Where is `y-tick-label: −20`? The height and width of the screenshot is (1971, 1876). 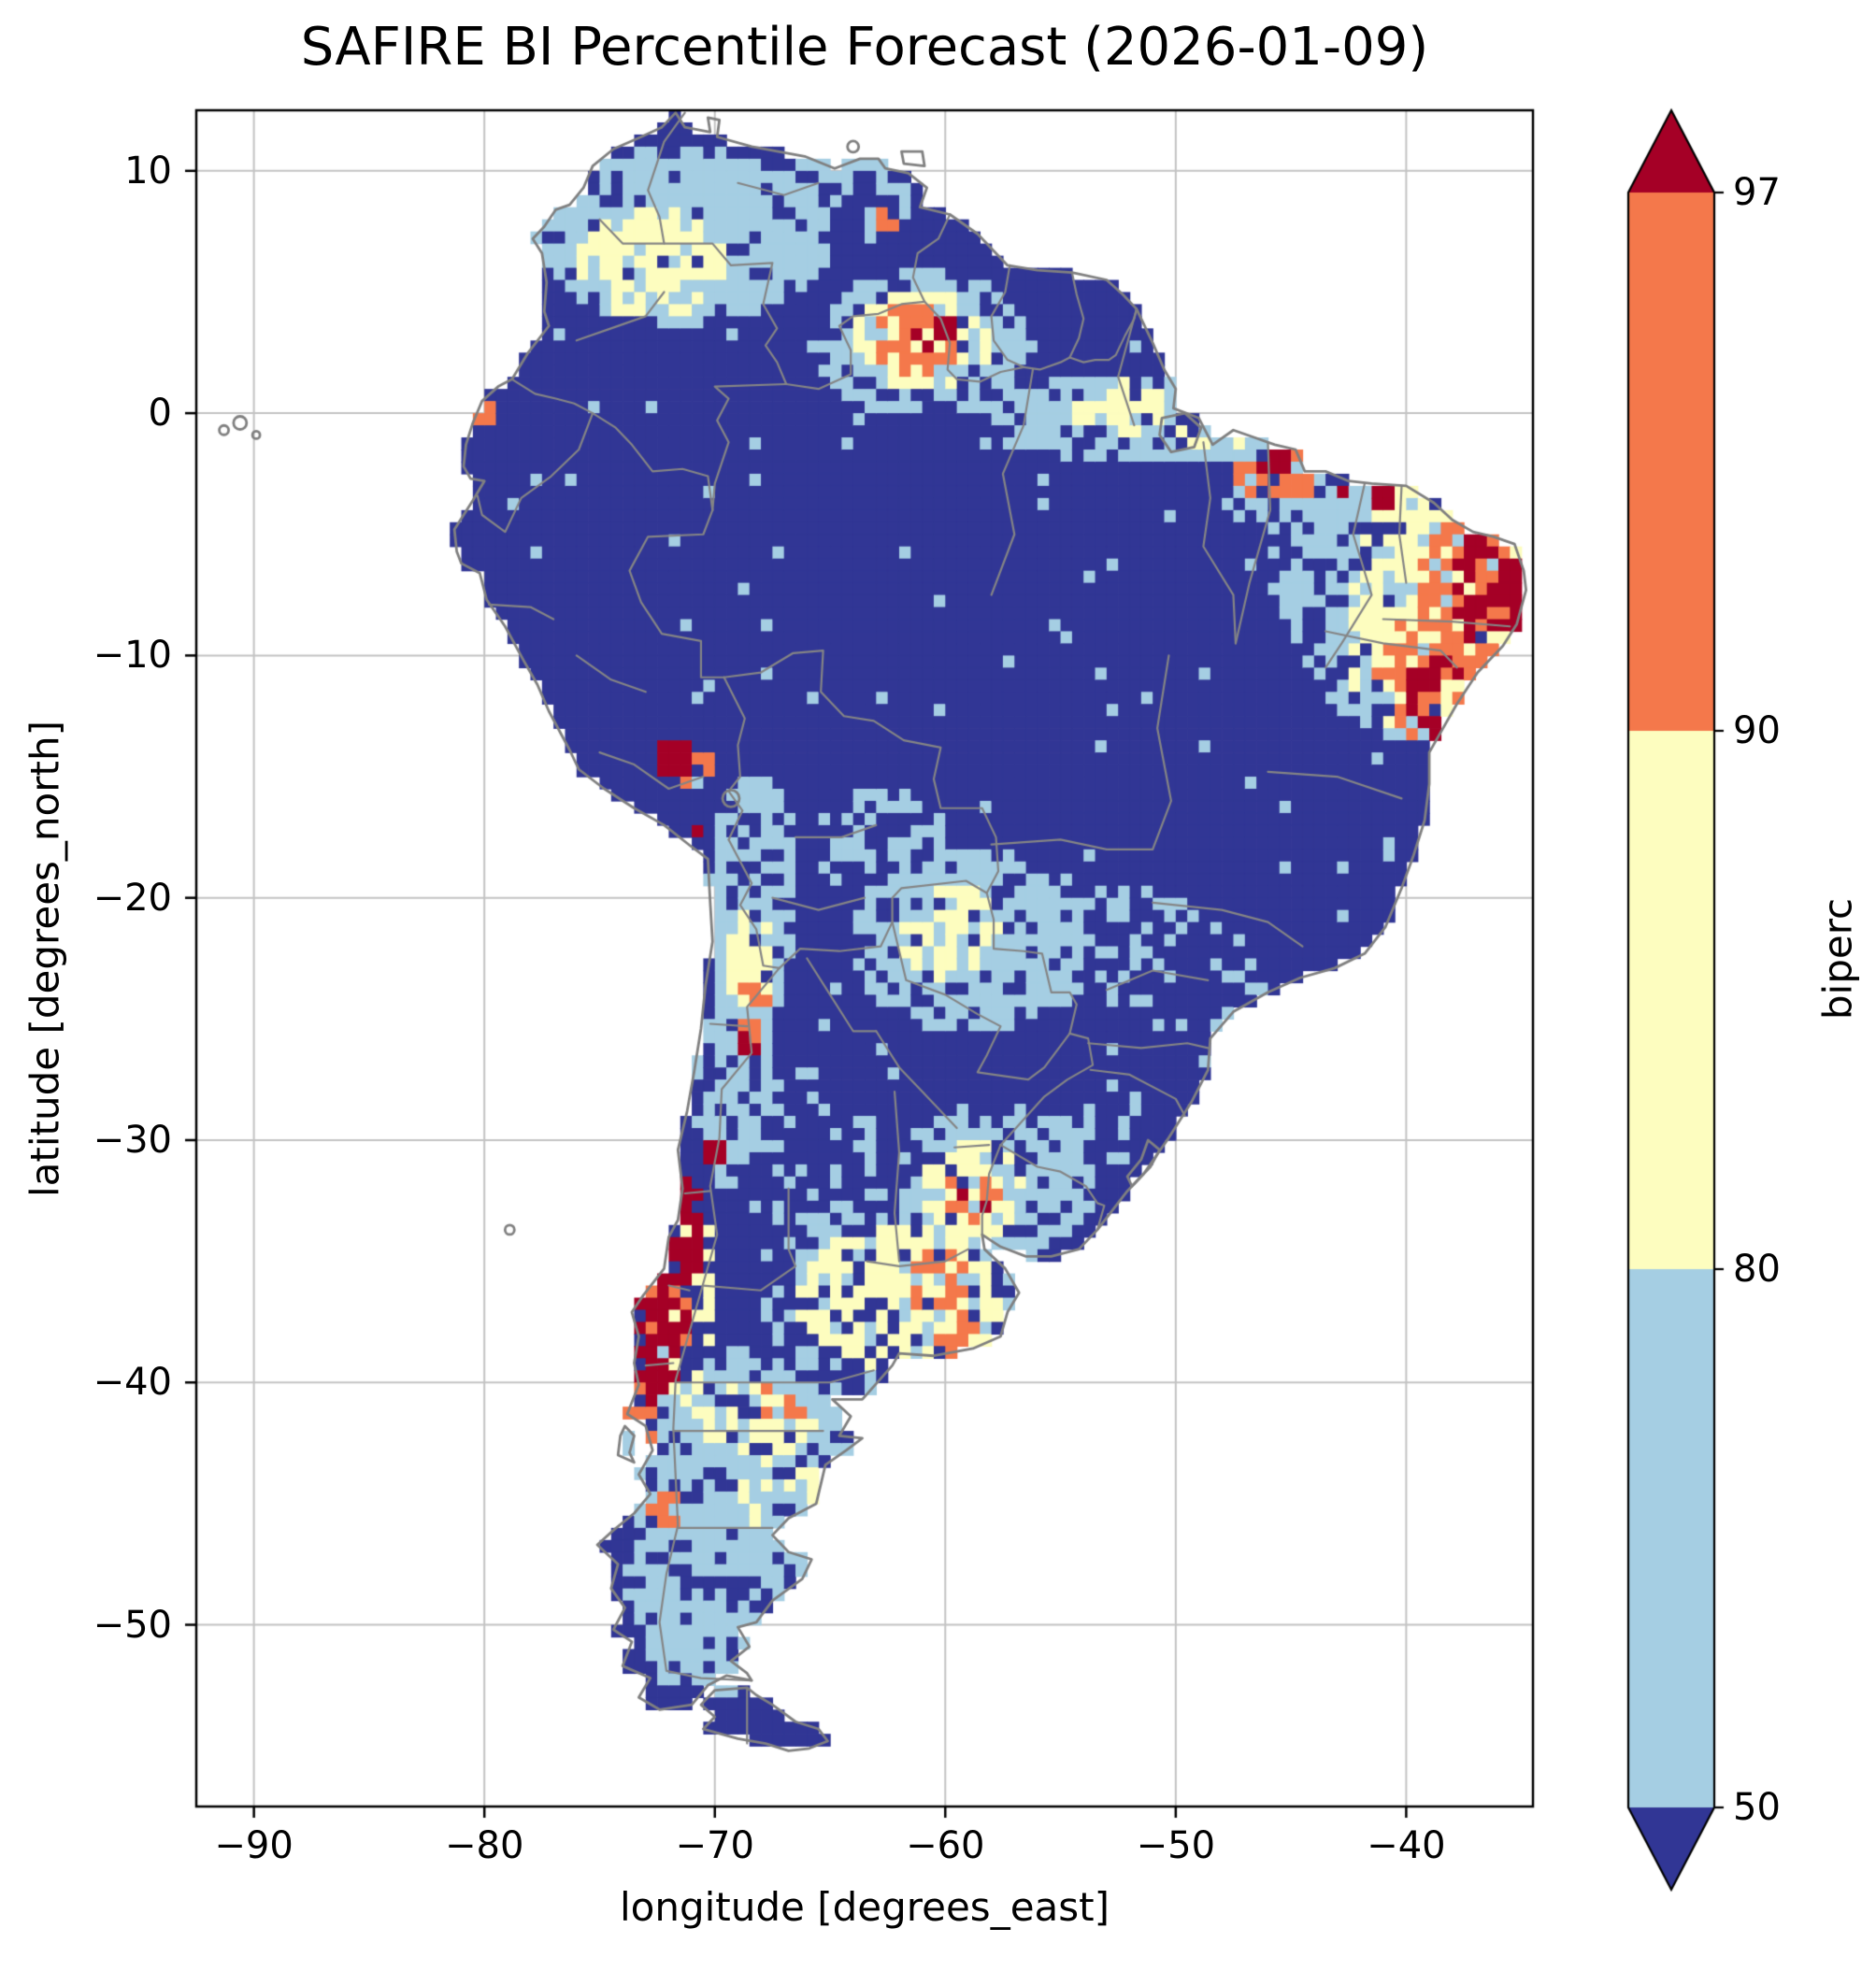 y-tick-label: −20 is located at coordinates (133, 898).